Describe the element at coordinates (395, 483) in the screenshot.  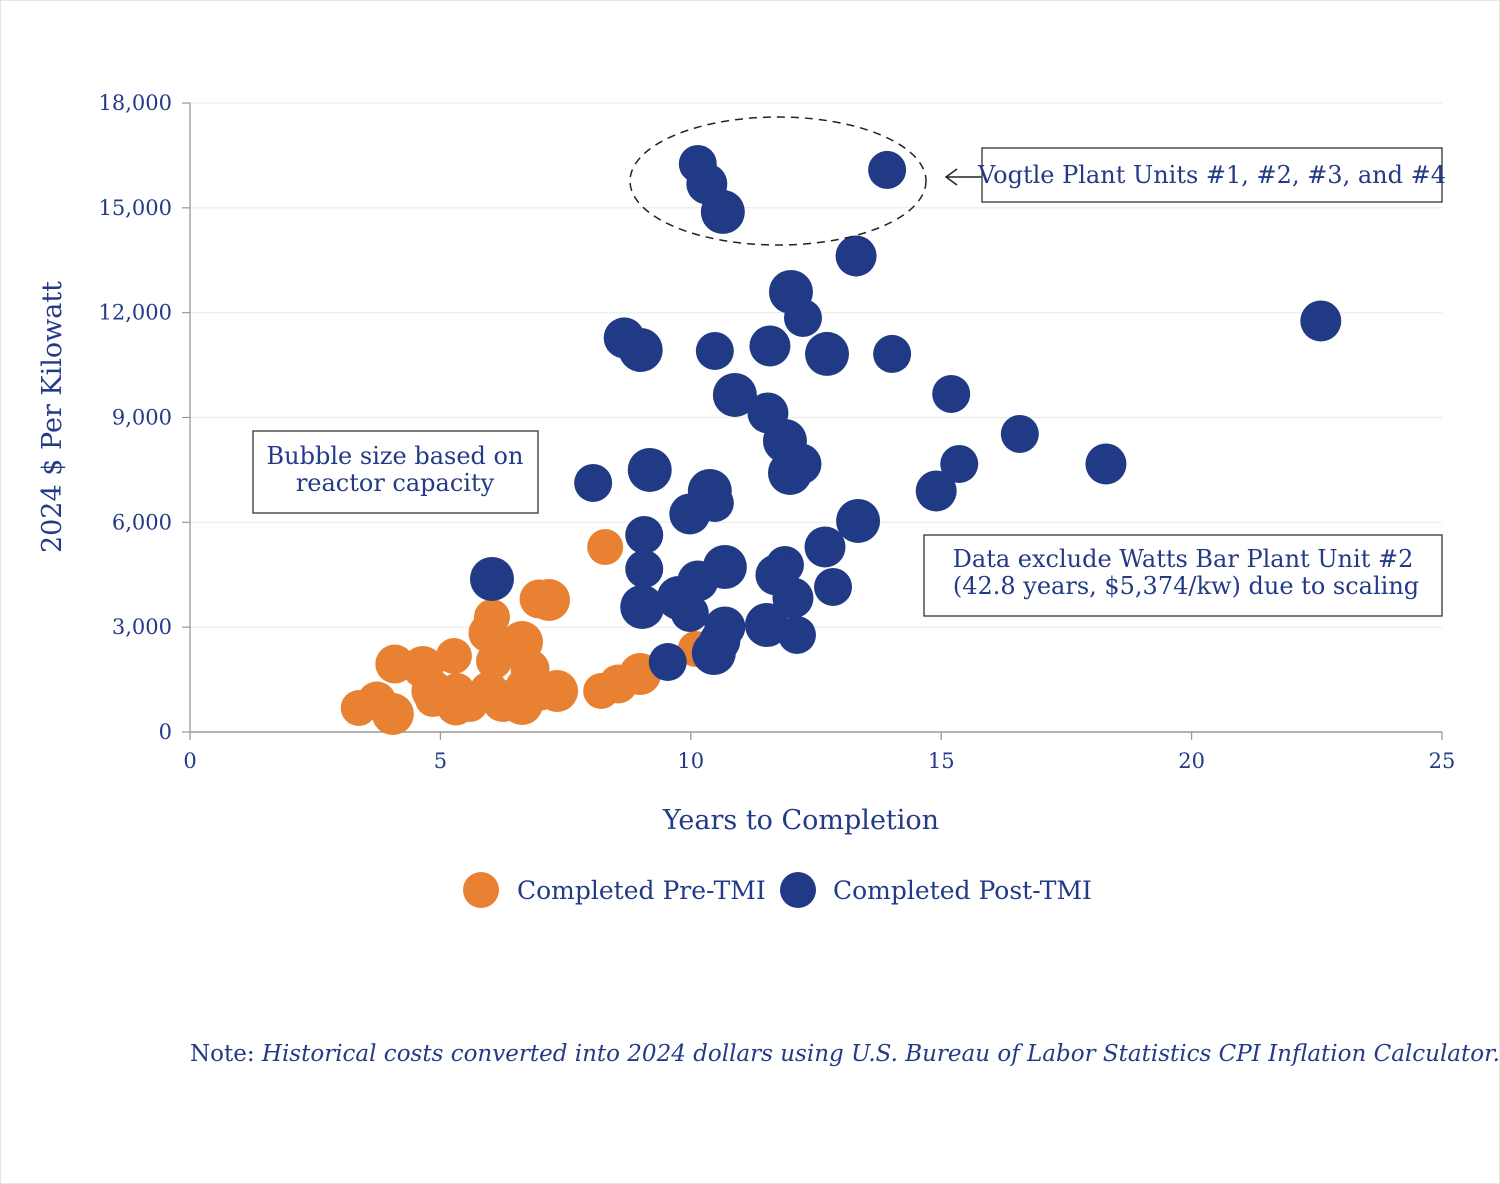
I see `bubble-size-annotation-line2: reactor capacity` at that location.